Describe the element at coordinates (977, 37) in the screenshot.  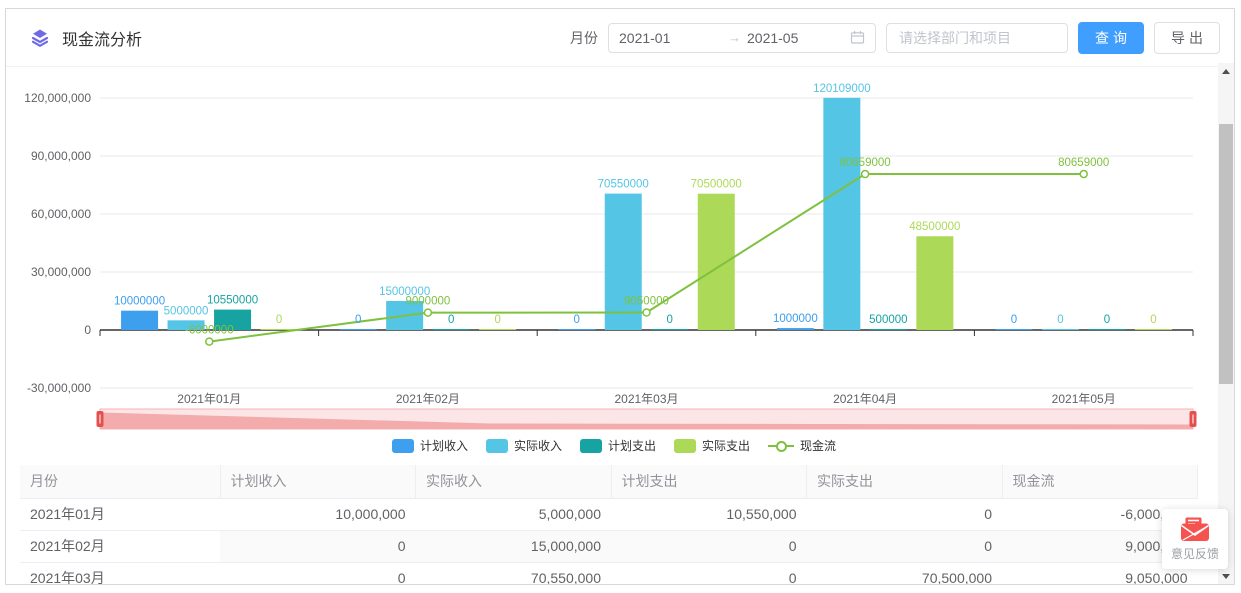
I see `department-project-input` at that location.